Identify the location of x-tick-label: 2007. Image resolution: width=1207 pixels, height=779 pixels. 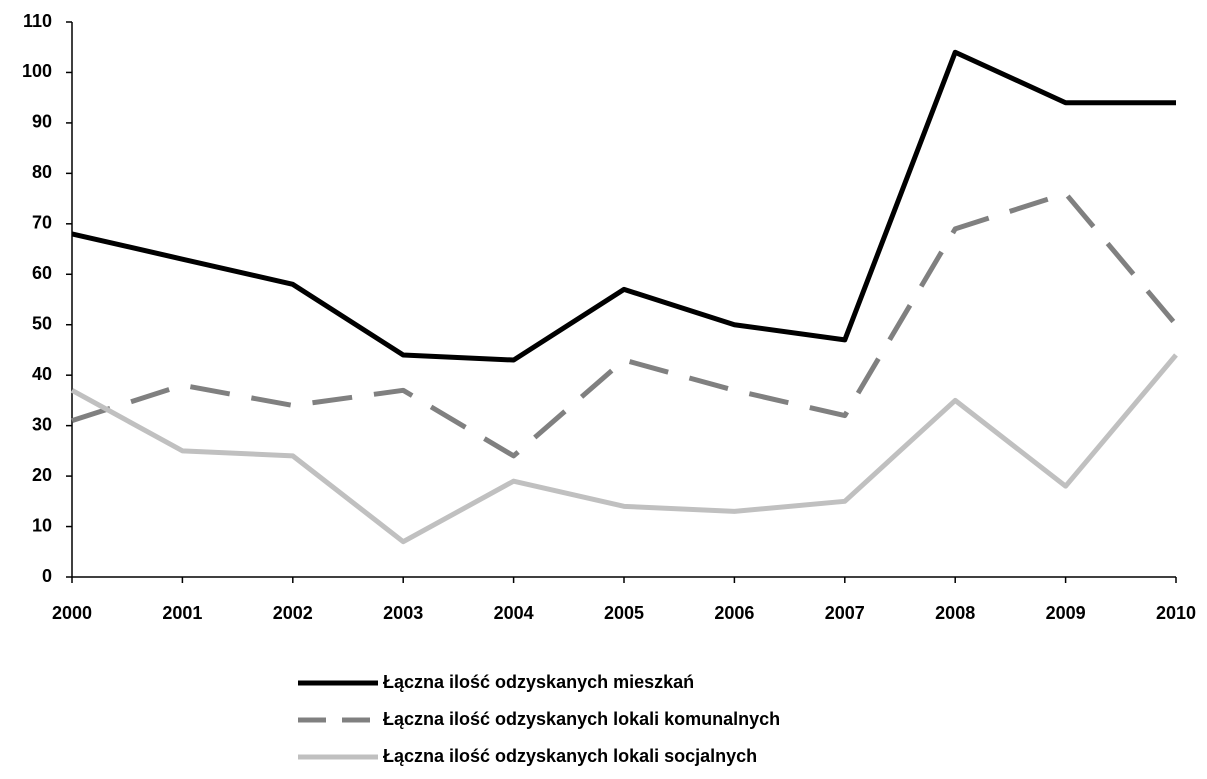
(845, 613).